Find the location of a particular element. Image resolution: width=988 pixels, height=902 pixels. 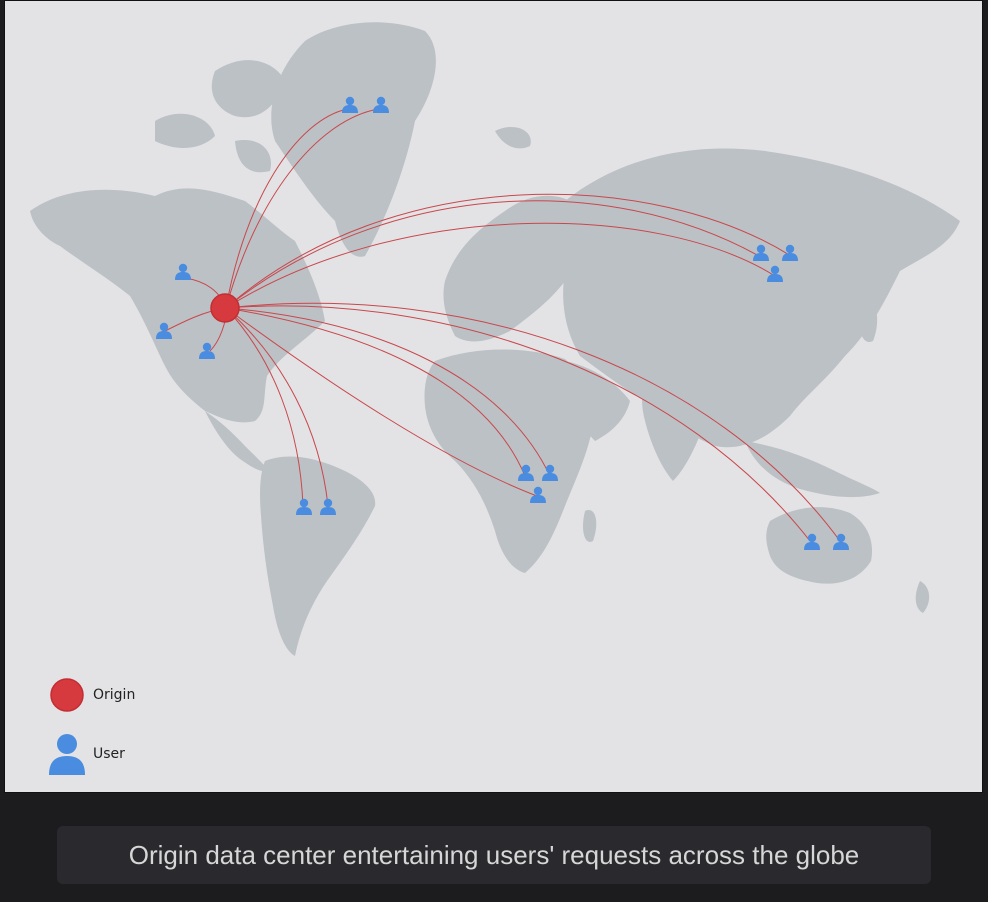

central-america-shape is located at coordinates (237, 441).